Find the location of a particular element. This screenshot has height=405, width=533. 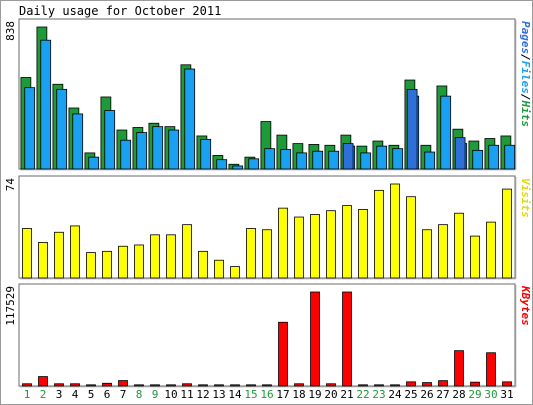

x-tick-label-26: 26 is located at coordinates (426, 394).